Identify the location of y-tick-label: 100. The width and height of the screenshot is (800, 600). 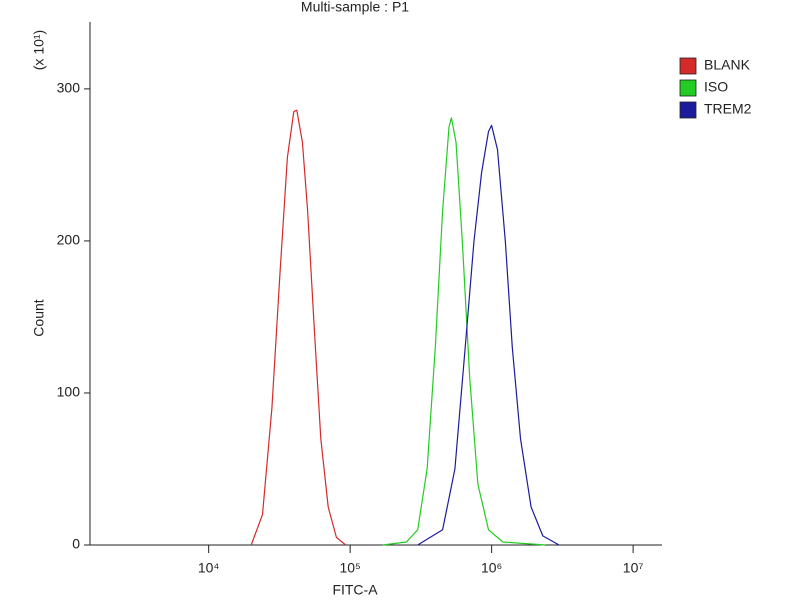
(69, 392).